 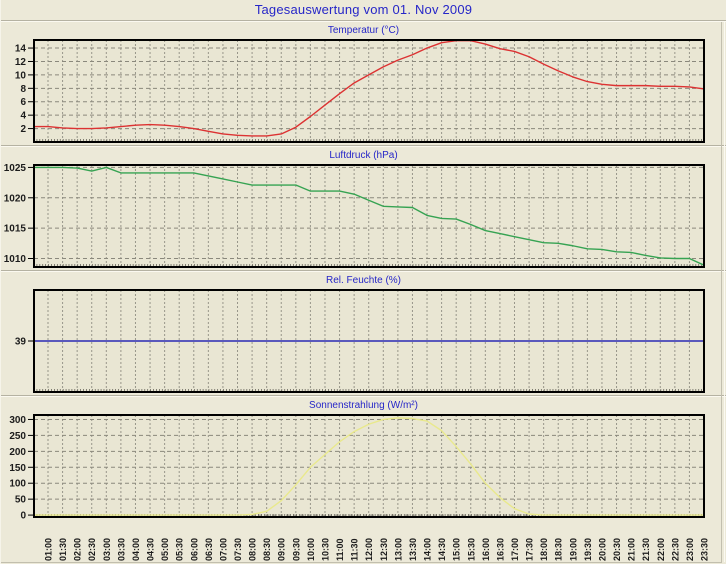 I want to click on time-tick-label: 19:00, so click(x=573, y=549).